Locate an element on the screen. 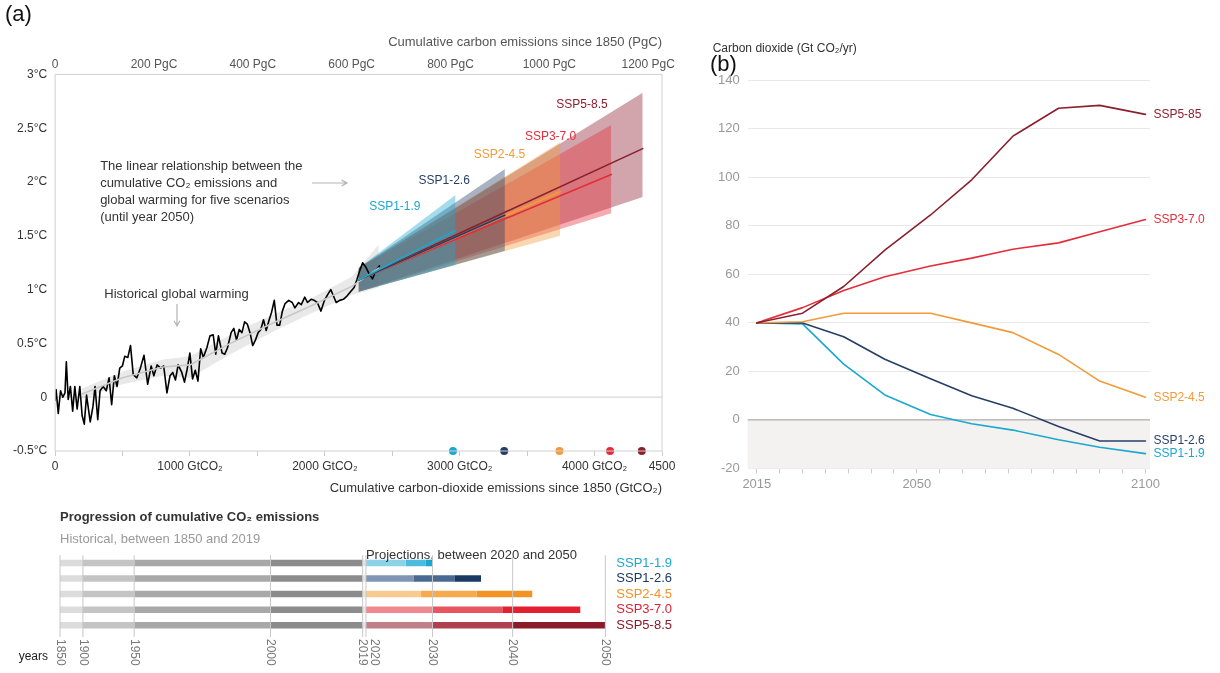 The image size is (1220, 673). annotation: Projections, between 2020 and 2050 is located at coordinates (471, 554).